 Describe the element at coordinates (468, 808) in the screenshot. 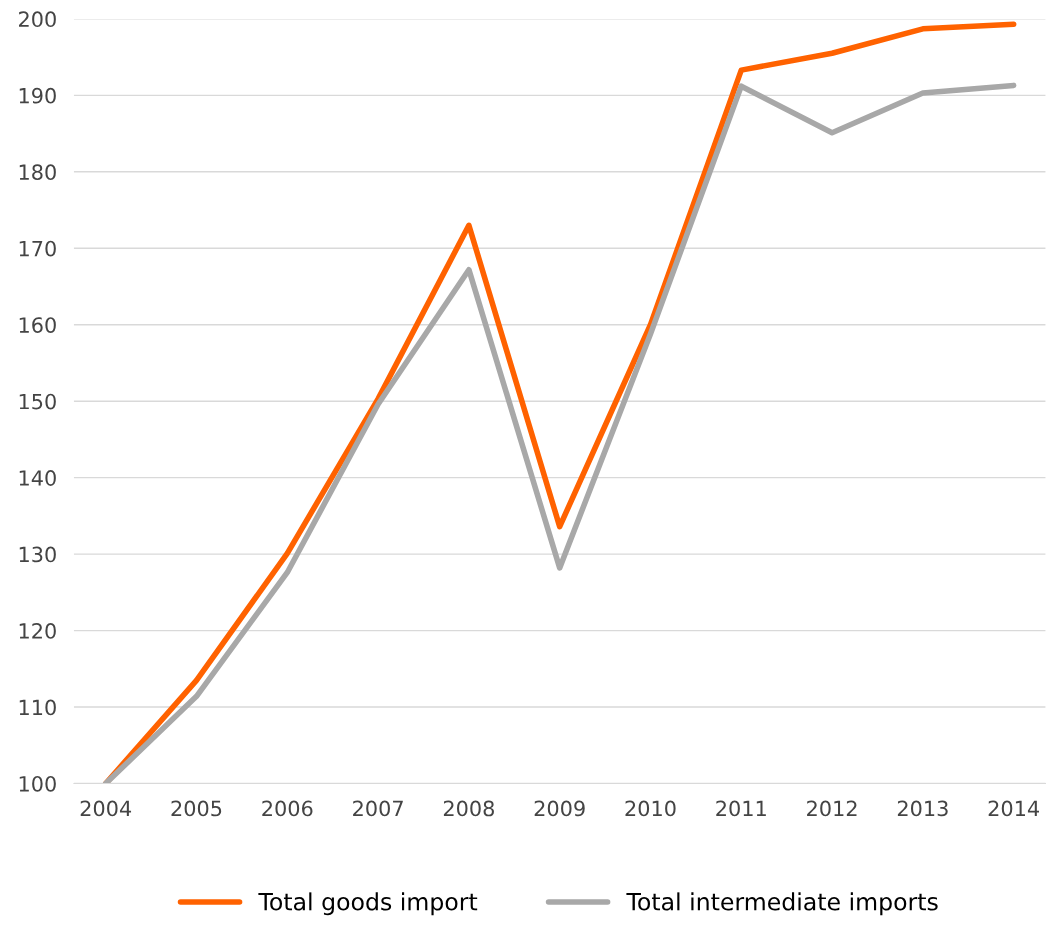

I see `x-tick-label: 2008` at that location.